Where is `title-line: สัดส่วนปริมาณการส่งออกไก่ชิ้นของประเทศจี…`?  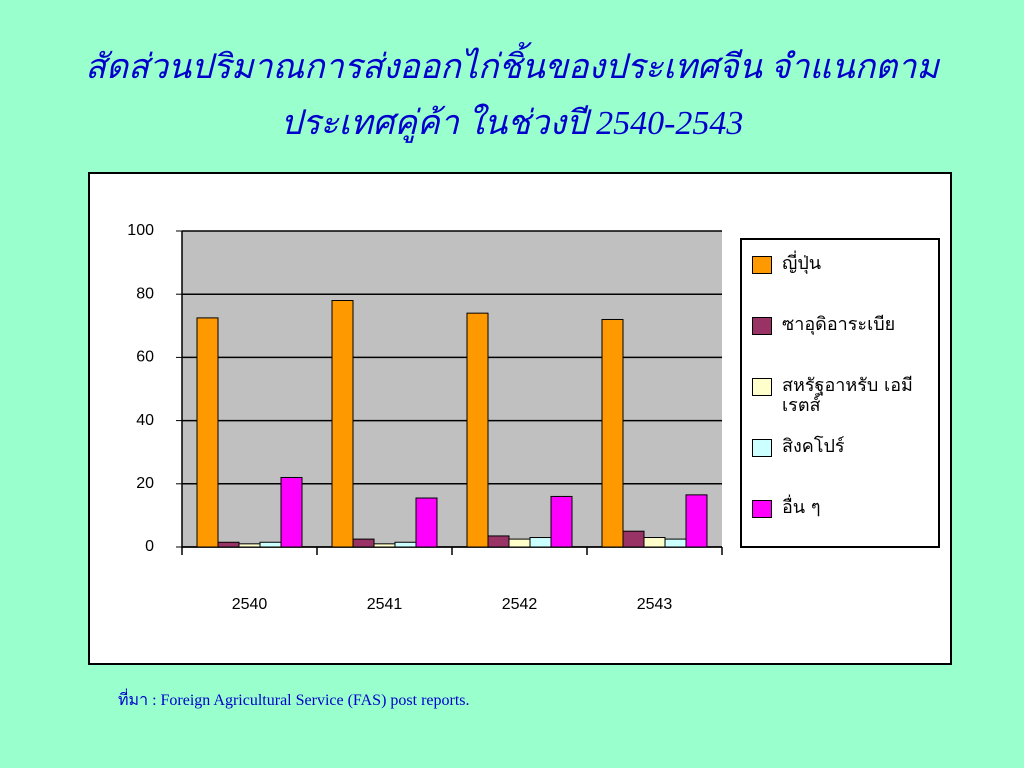 title-line: สัดส่วนปริมาณการส่งออกไก่ชิ้นของประเทศจี… is located at coordinates (512, 67).